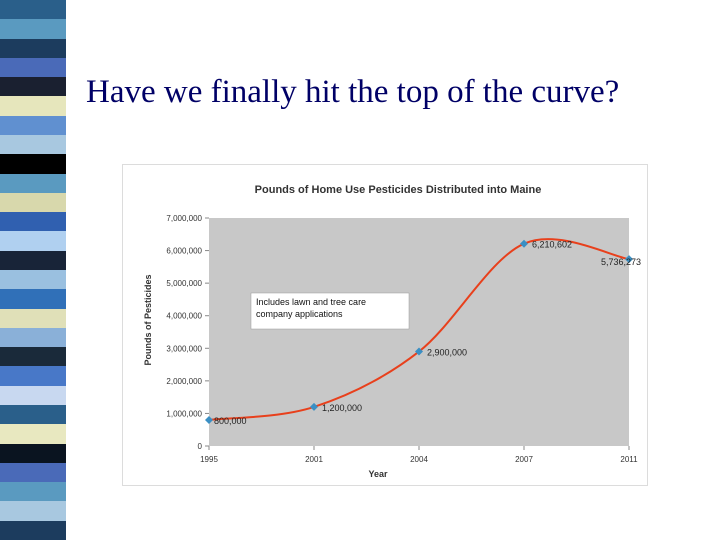 The height and width of the screenshot is (540, 720). Describe the element at coordinates (314, 459) in the screenshot. I see `x-tick-label: 2001` at that location.